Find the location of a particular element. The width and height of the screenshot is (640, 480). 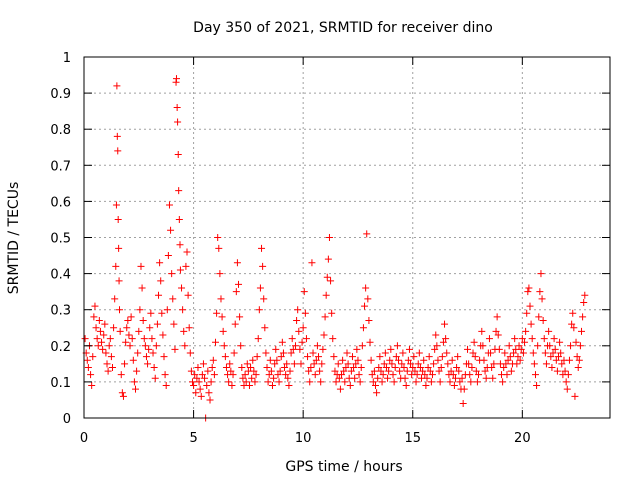

y-tick-label: 0.6 is located at coordinates (60, 202).